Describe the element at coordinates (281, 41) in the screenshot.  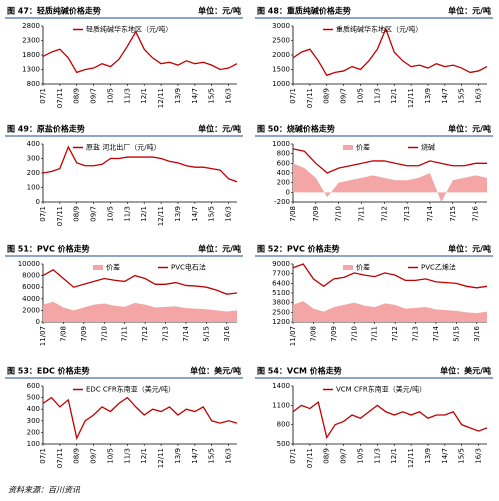
I see `y-tick-label: 2500` at that location.